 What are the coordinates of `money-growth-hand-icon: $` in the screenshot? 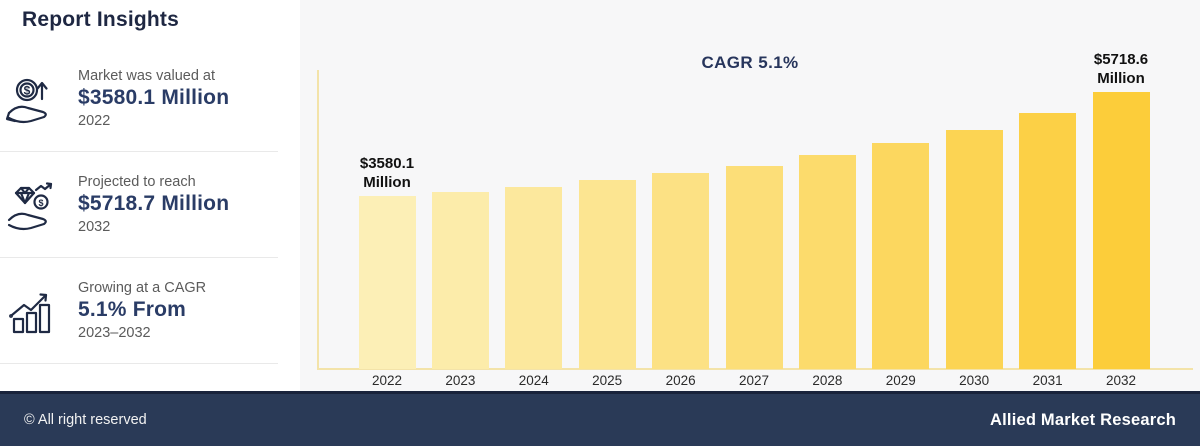 It's located at (32, 99).